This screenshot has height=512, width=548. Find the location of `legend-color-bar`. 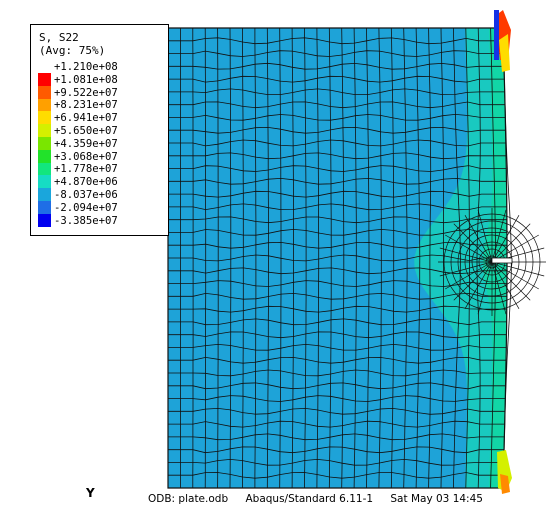

legend-color-bar is located at coordinates (44, 150).